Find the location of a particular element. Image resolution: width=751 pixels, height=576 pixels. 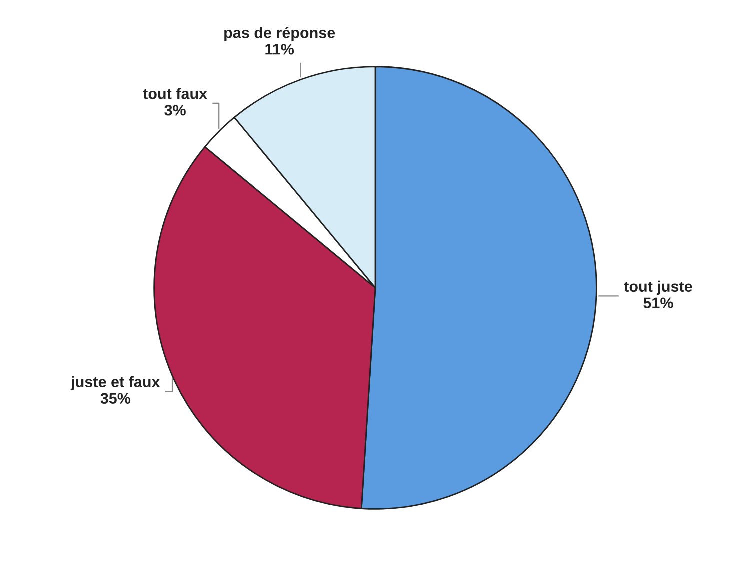

slice-label: pas de réponse is located at coordinates (280, 34).